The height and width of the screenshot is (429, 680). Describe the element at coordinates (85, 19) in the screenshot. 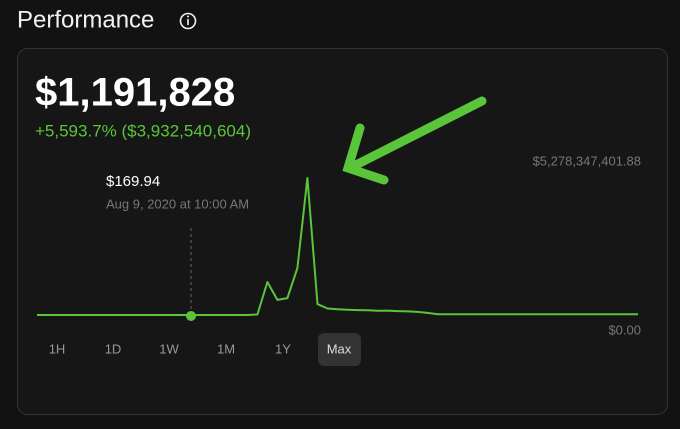

I see `page-title: Performance` at that location.